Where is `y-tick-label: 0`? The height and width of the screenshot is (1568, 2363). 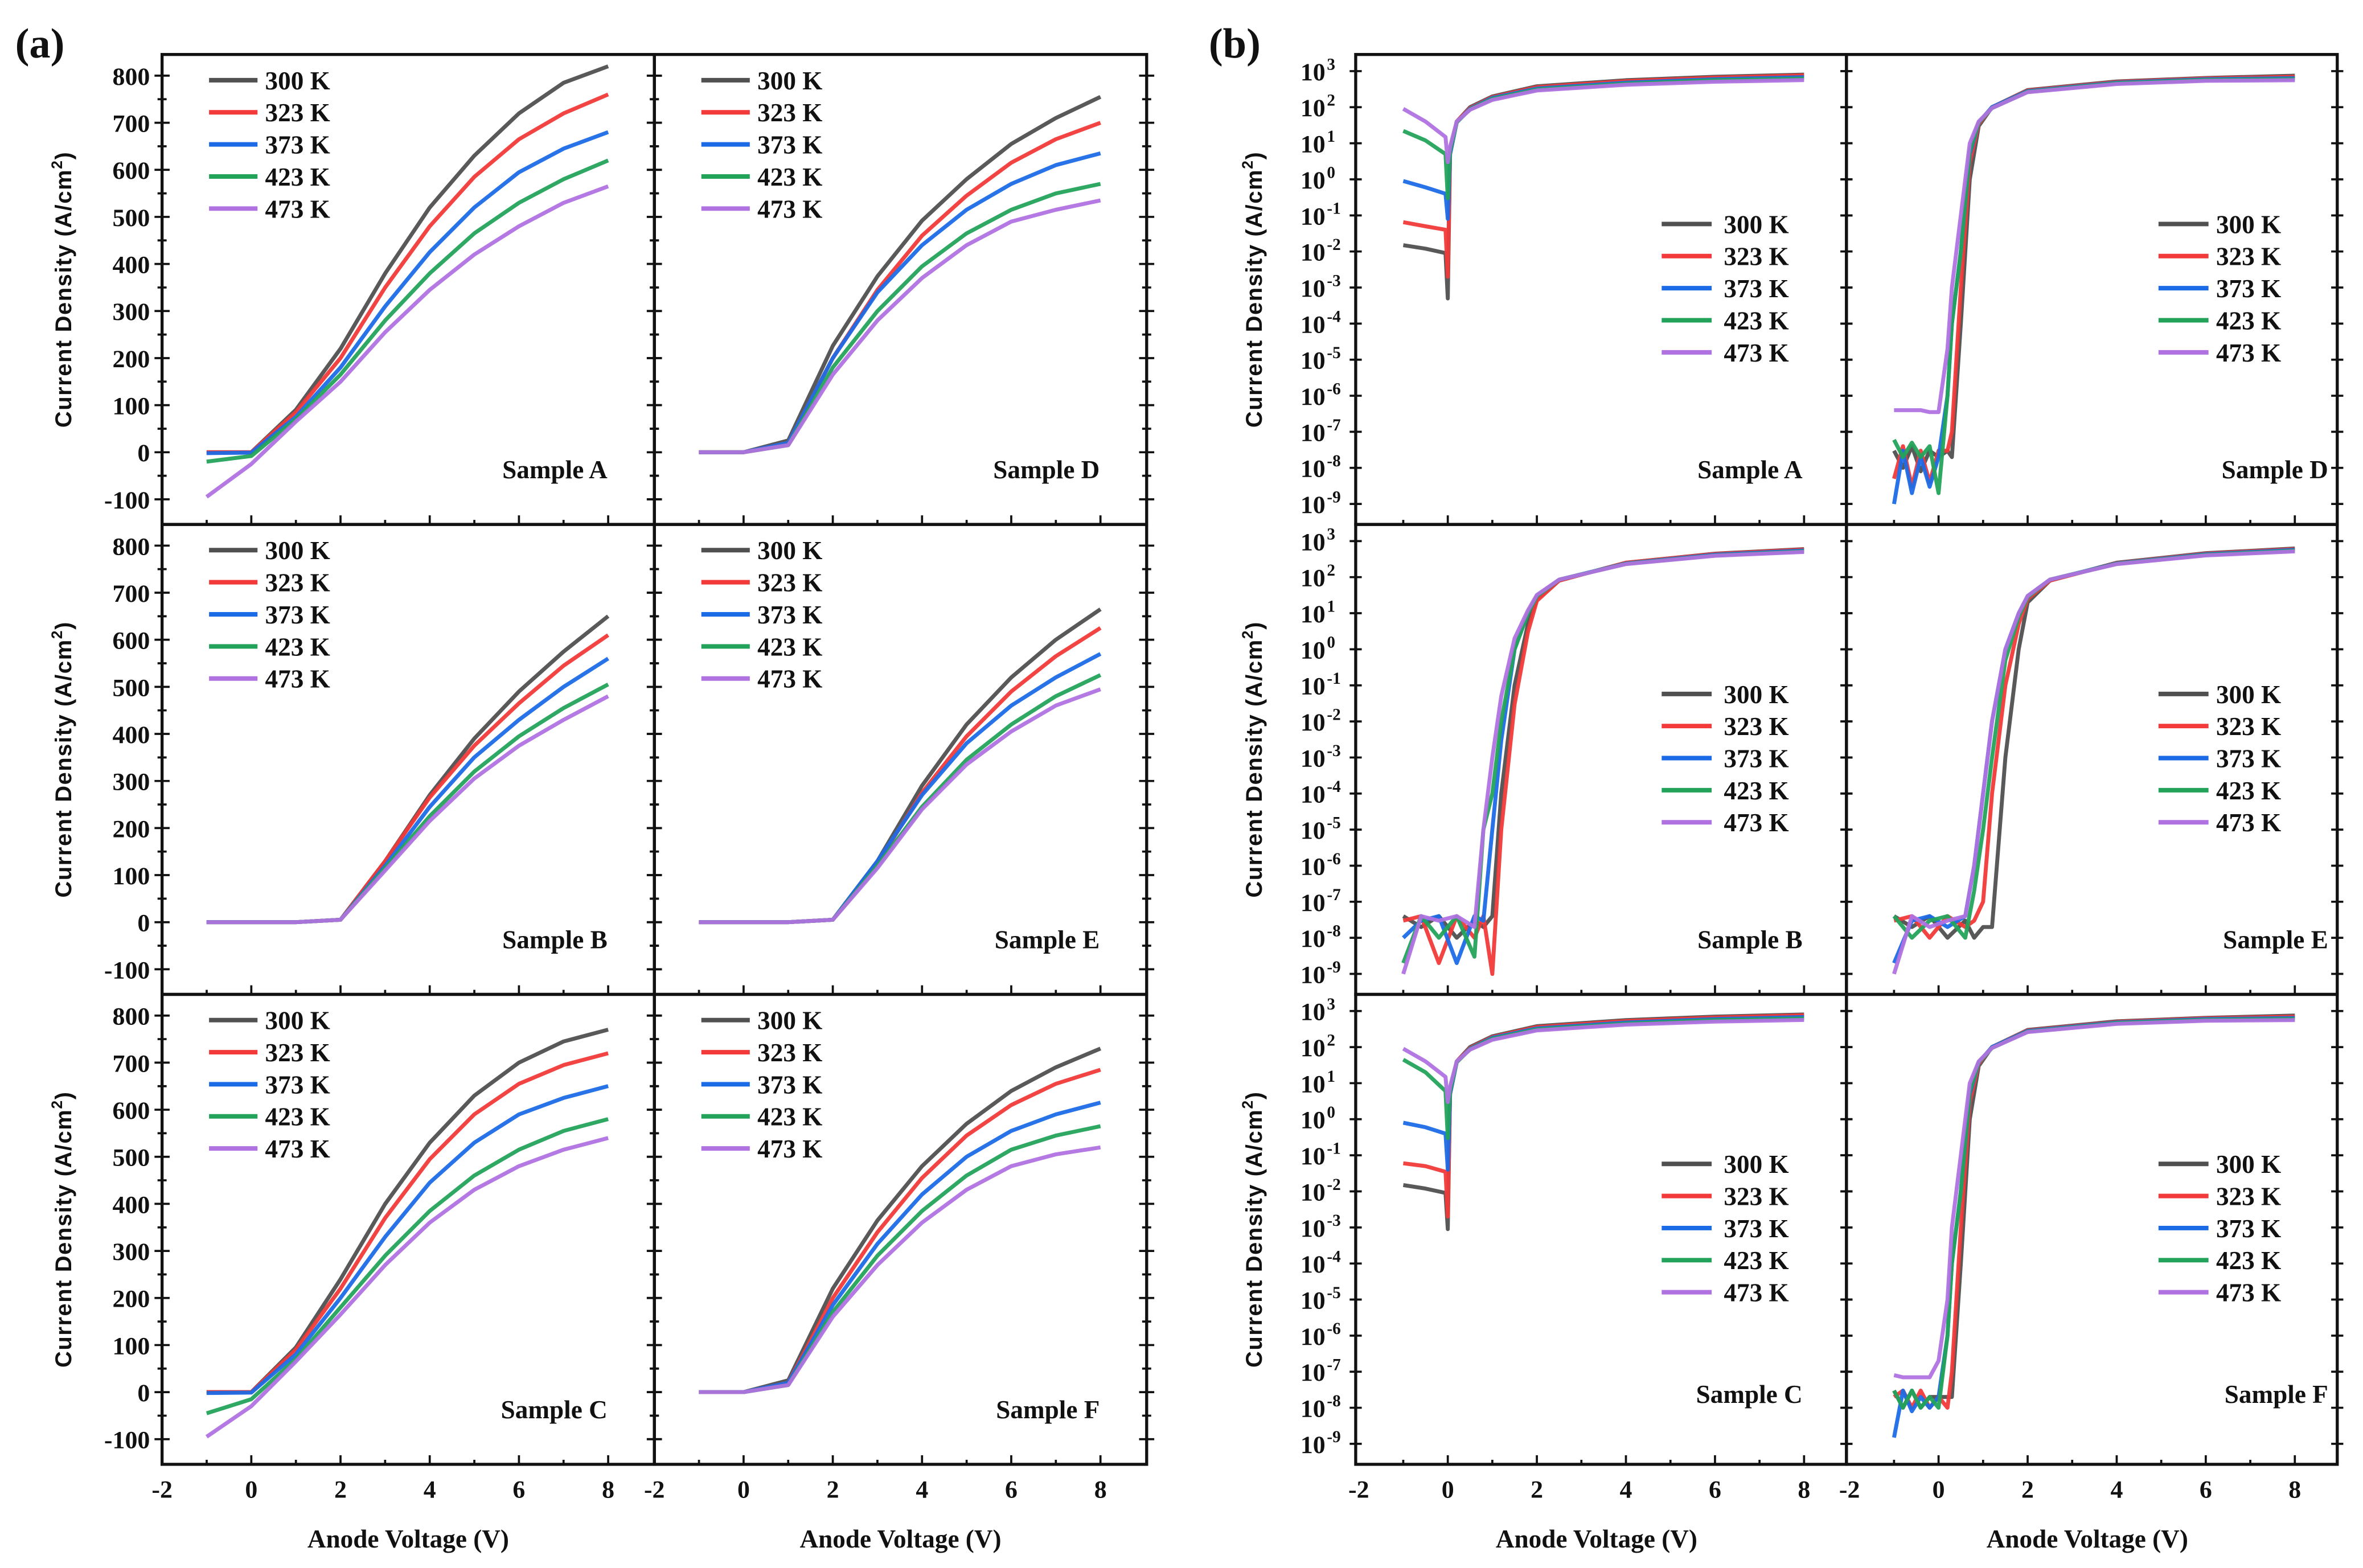 y-tick-label: 0 is located at coordinates (143, 454).